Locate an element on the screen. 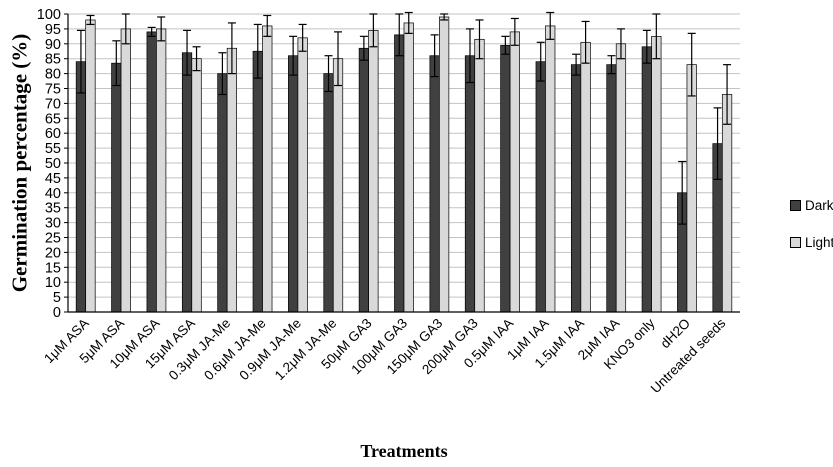  y-tick-label: 65 is located at coordinates (53, 119).